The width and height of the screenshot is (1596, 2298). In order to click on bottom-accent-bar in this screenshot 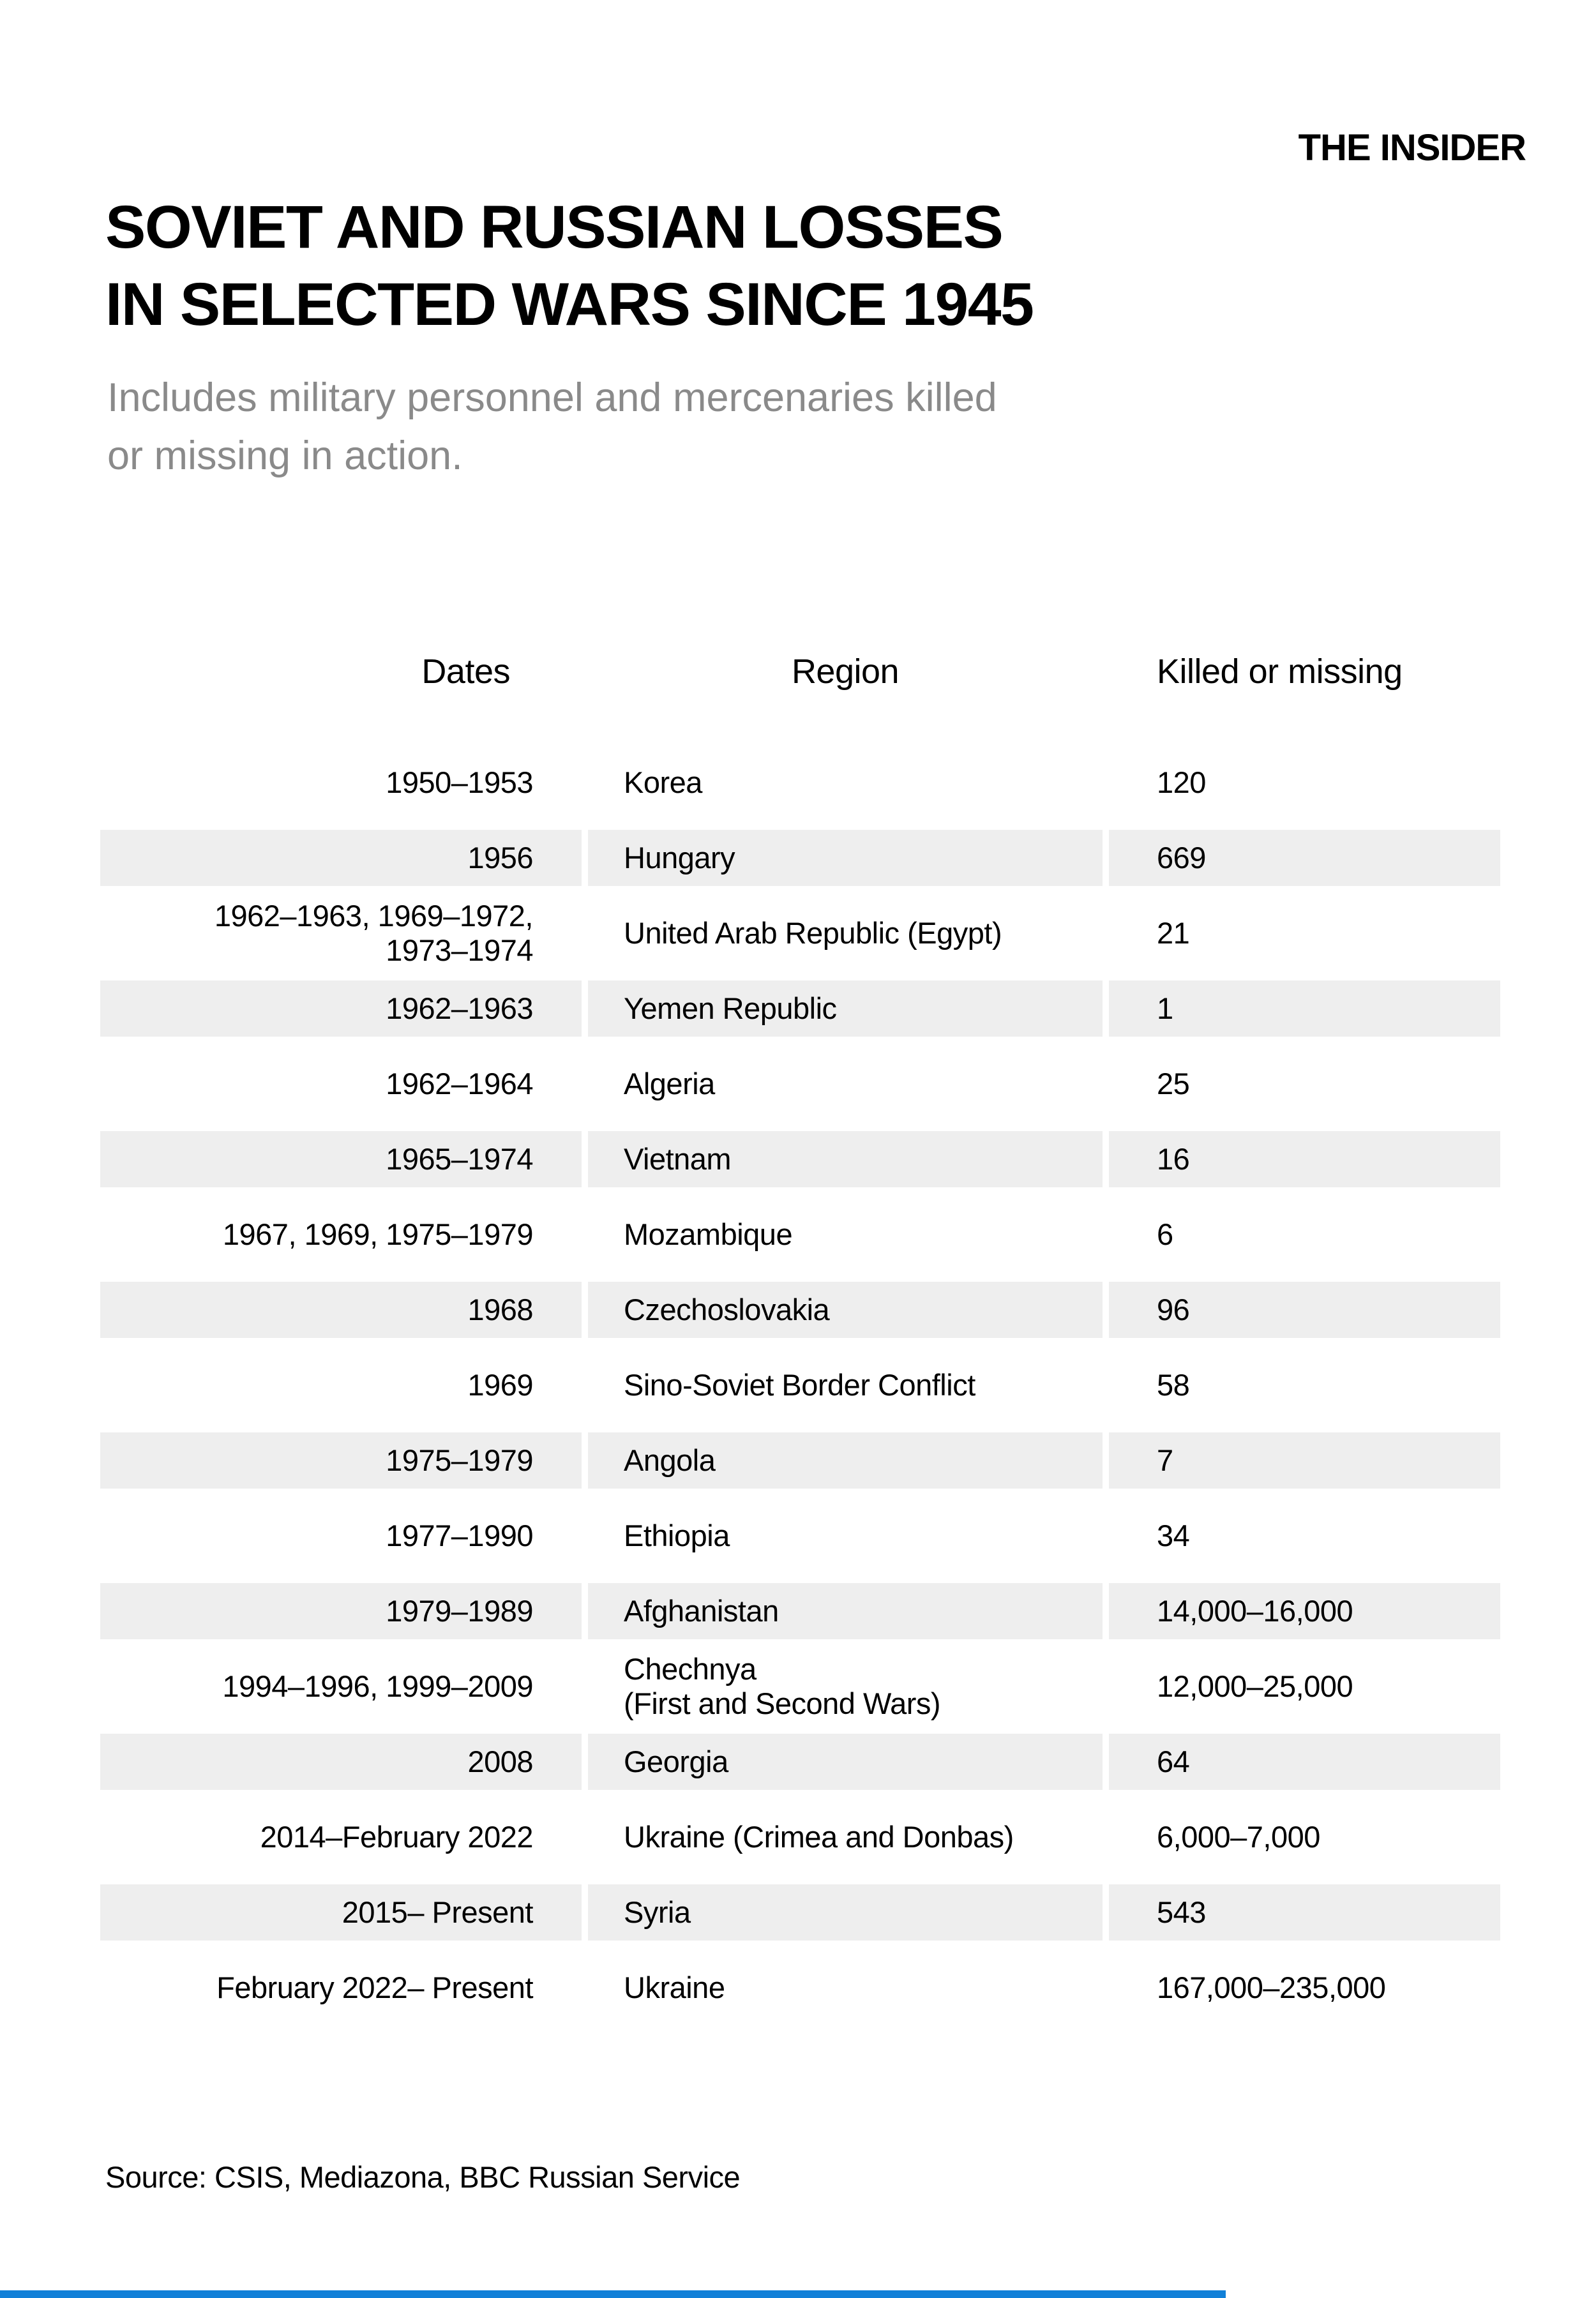, I will do `click(613, 2294)`.